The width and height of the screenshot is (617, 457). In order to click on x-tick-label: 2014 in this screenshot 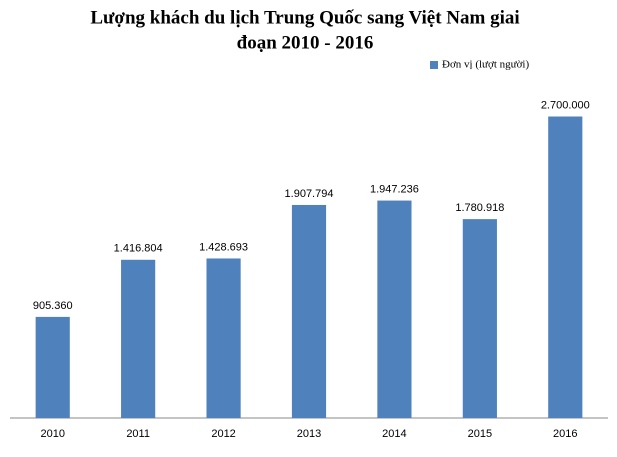, I will do `click(394, 434)`.